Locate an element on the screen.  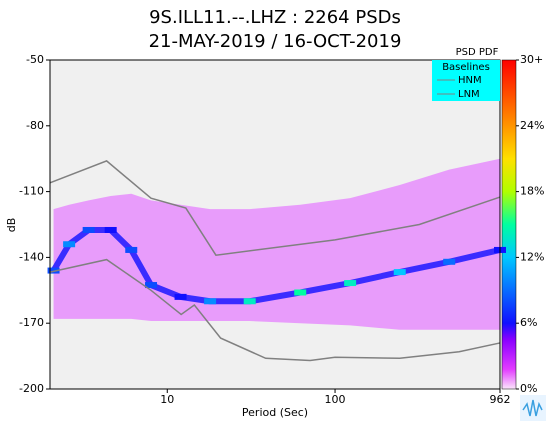
x-tick-label: 100 is located at coordinates (335, 399).